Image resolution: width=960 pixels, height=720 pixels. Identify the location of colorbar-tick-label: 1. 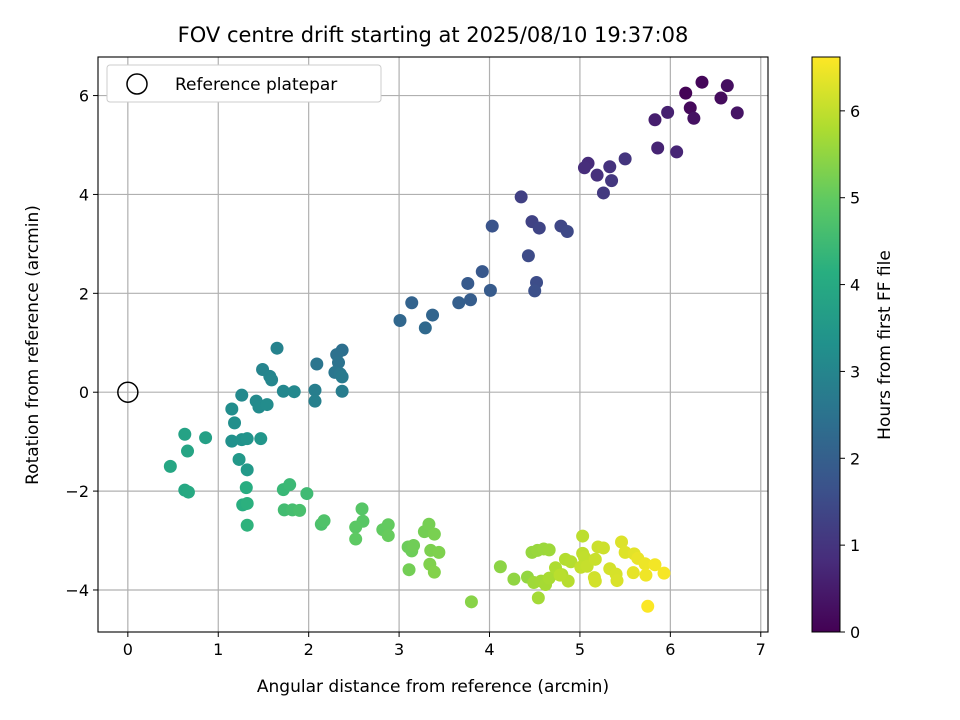
(855, 545).